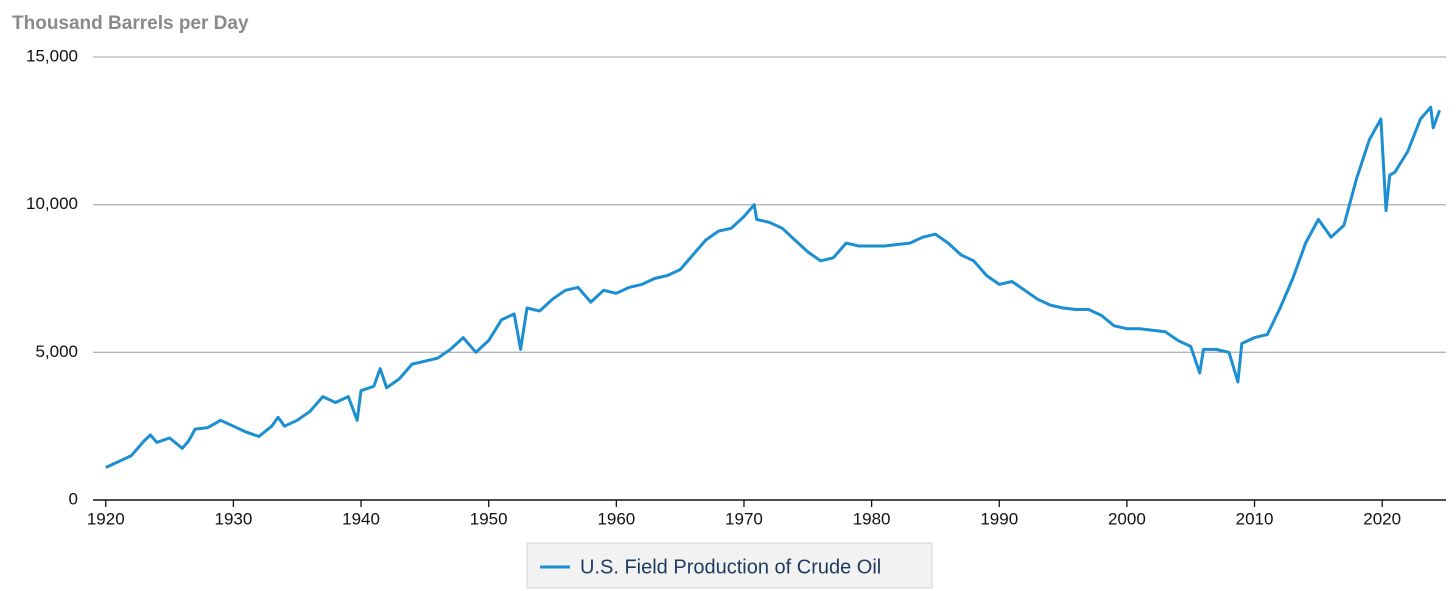 This screenshot has width=1456, height=591. What do you see at coordinates (106, 518) in the screenshot?
I see `x-tick-label: 1920` at bounding box center [106, 518].